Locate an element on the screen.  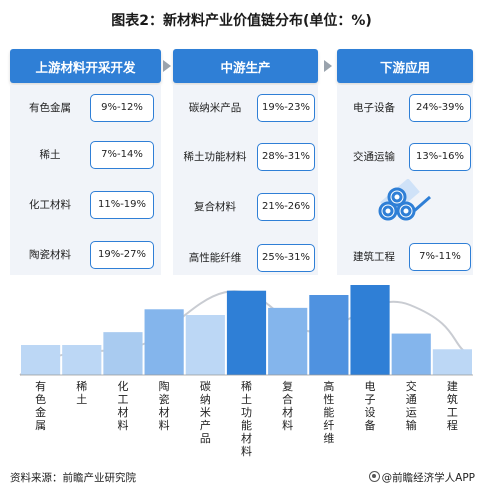
item-name: 化工材料 is located at coordinates (50, 205).